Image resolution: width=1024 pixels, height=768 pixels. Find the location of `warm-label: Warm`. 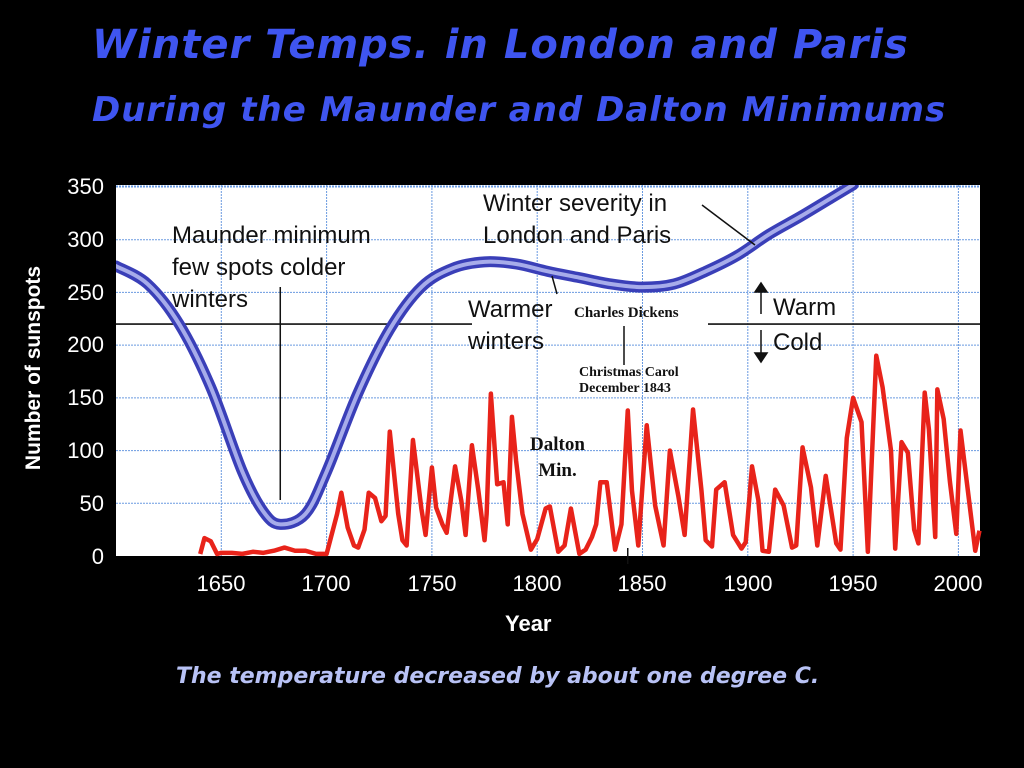

warm-label: Warm is located at coordinates (805, 307).